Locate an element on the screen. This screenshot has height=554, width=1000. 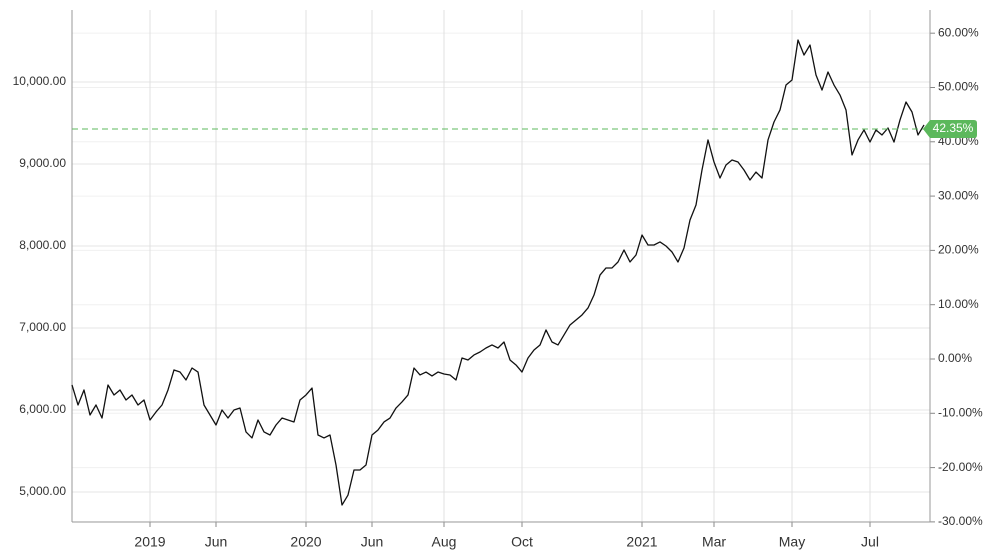
x-tick-label: Oct is located at coordinates (522, 542).